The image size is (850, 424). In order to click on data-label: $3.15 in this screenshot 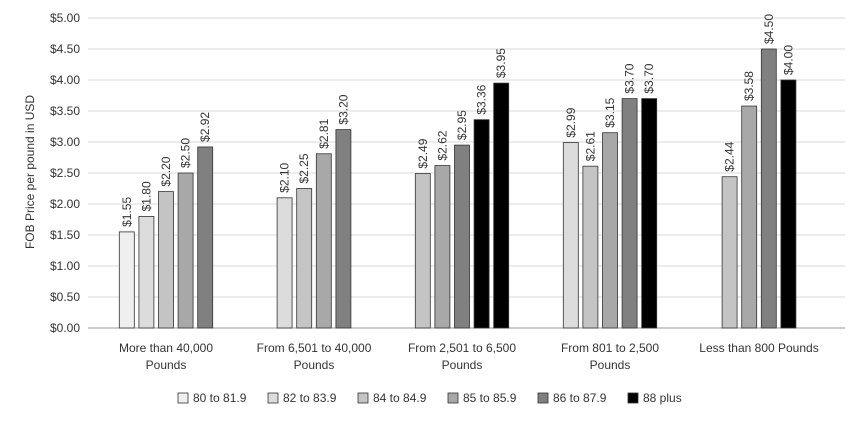, I will do `click(610, 112)`.